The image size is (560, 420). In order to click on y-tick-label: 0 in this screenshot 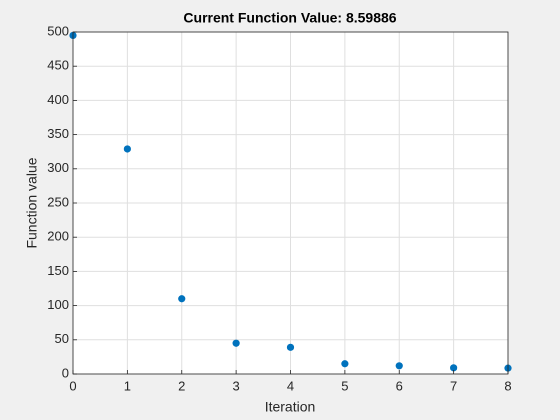, I will do `click(65, 372)`.